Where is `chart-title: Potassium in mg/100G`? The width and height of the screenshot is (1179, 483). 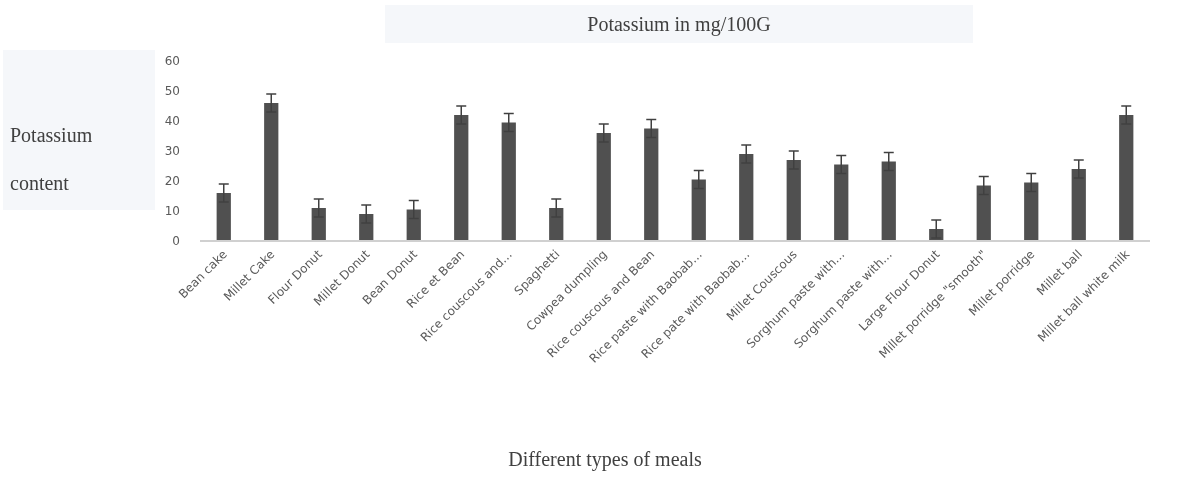
chart-title: Potassium in mg/100G is located at coordinates (679, 24).